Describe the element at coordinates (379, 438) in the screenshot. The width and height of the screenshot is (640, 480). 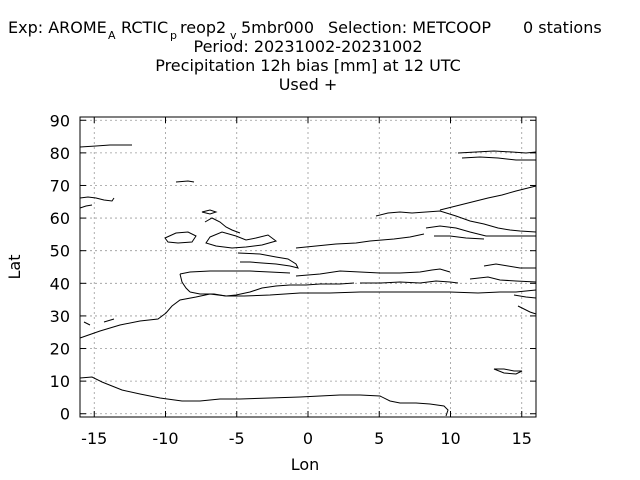
I see `x-tick-label: 5` at that location.